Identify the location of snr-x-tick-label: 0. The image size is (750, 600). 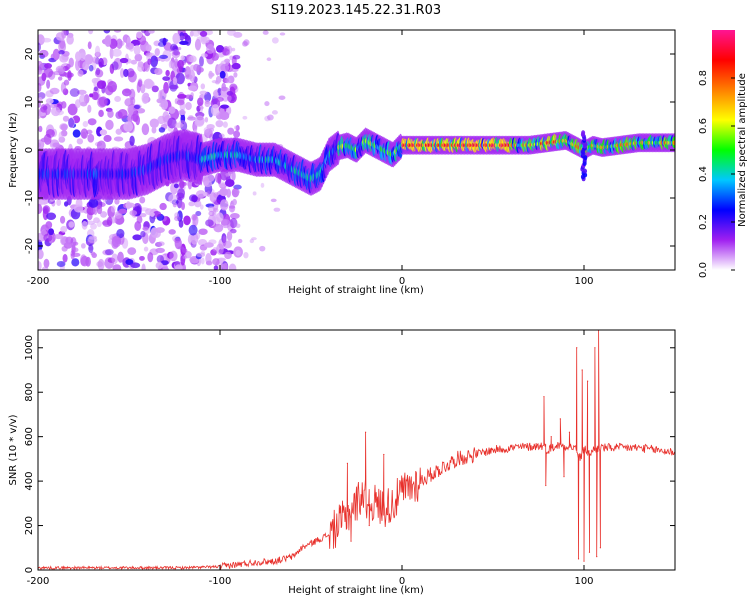
(402, 581).